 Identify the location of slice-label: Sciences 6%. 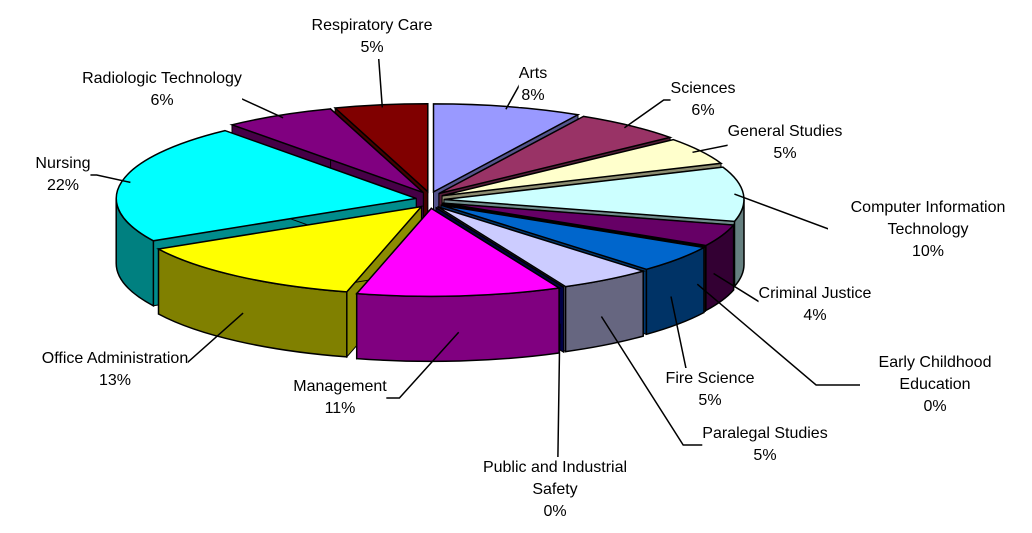
(703, 100).